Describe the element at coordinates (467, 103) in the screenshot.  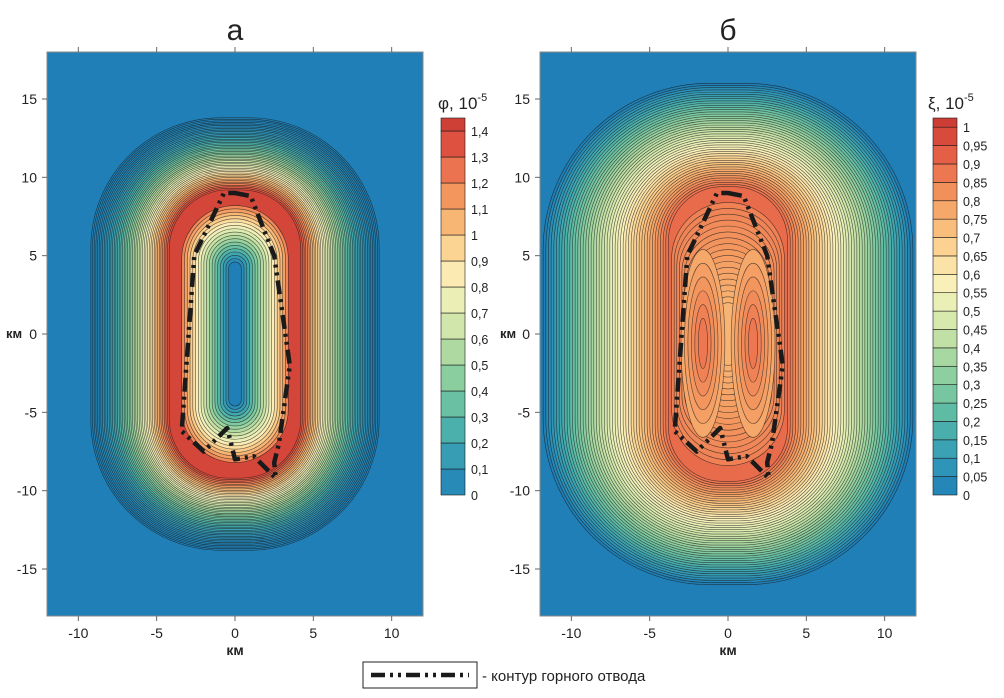
I see `panel-a-colorbar-scale: 10` at that location.